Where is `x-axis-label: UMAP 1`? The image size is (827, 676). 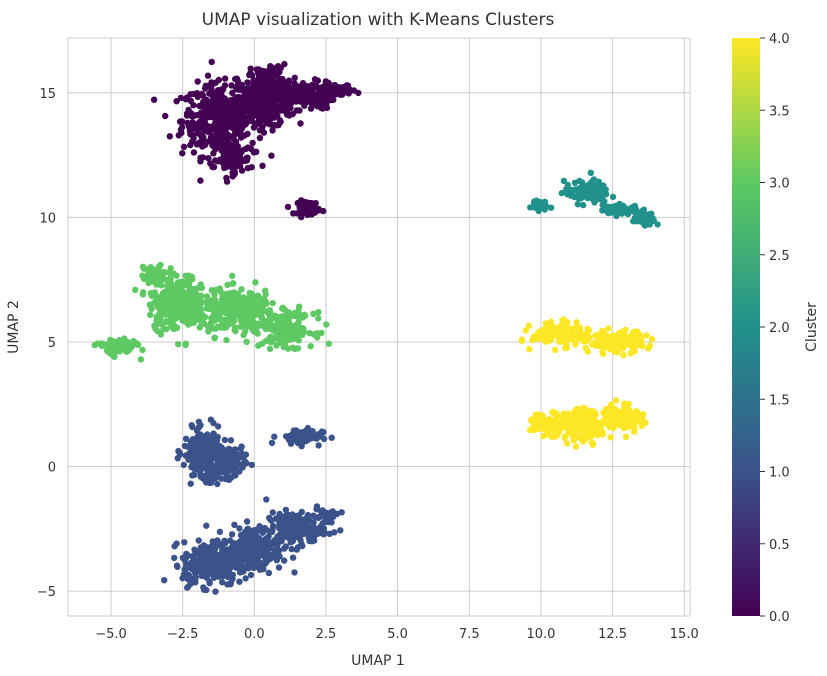 x-axis-label: UMAP 1 is located at coordinates (378, 661).